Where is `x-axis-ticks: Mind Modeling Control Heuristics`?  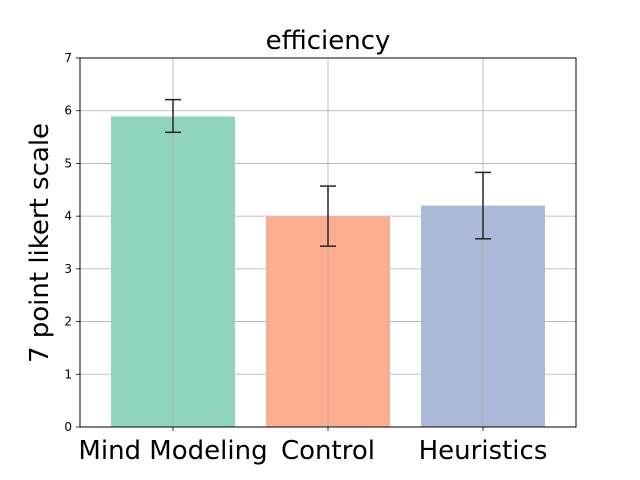
x-axis-ticks: Mind Modeling Control Heuristics is located at coordinates (312, 446).